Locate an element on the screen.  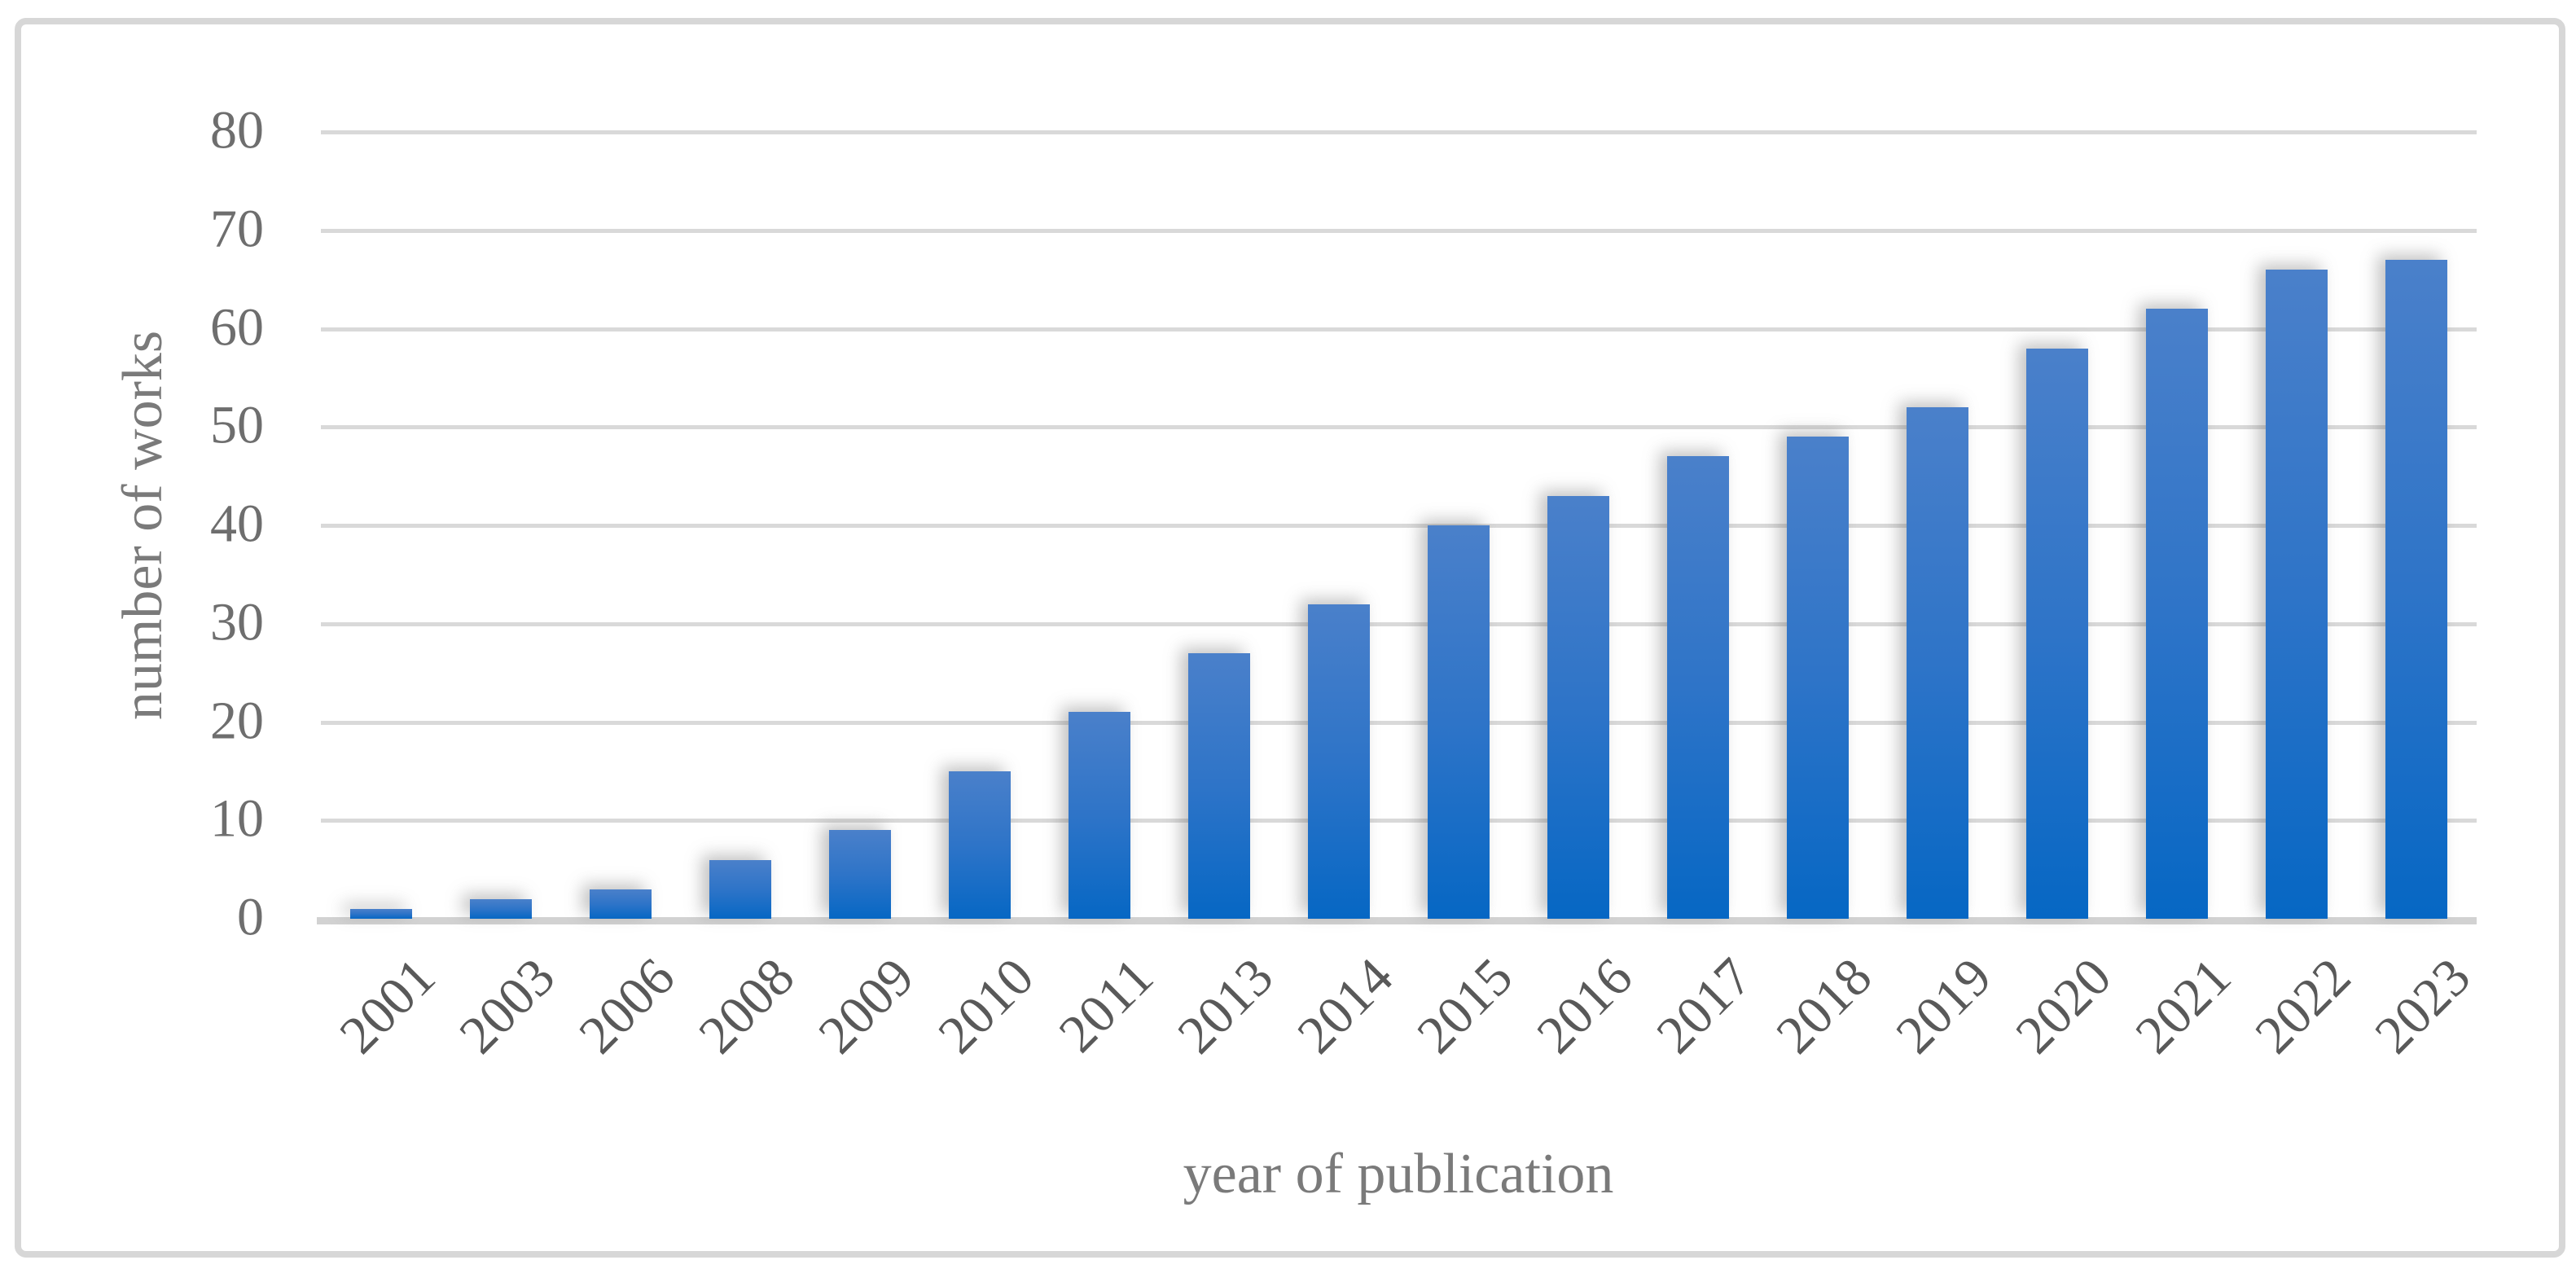
bar-2010 is located at coordinates (979, 845).